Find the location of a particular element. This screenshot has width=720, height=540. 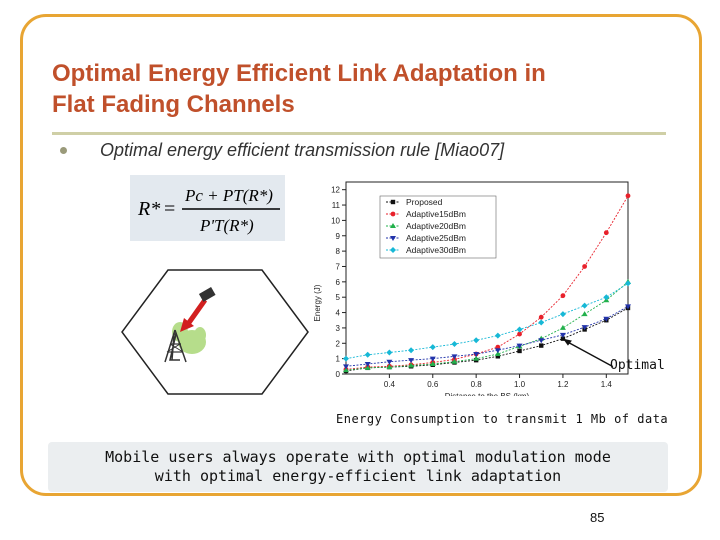

legend-box is located at coordinates (438, 227).